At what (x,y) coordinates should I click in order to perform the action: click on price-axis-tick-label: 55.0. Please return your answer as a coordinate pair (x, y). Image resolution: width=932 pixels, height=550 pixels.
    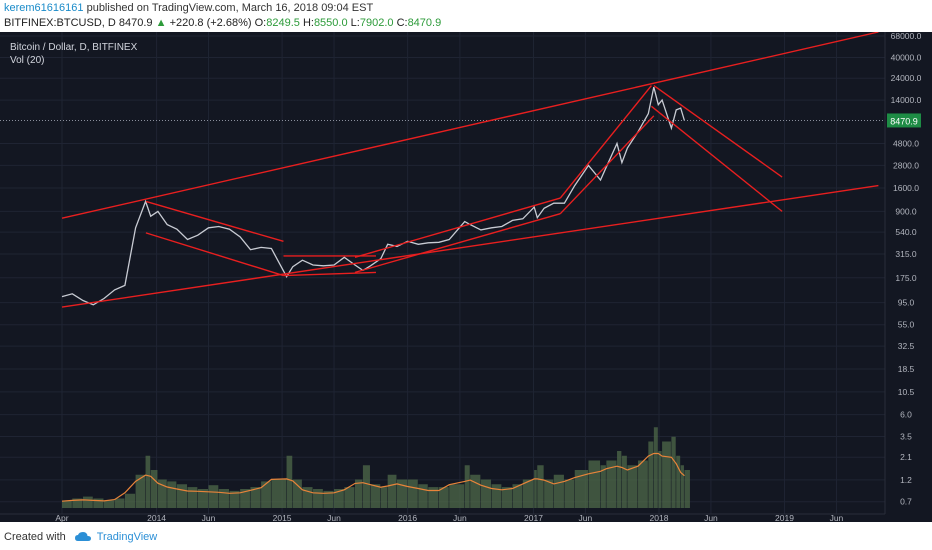
    Looking at the image, I should click on (906, 325).